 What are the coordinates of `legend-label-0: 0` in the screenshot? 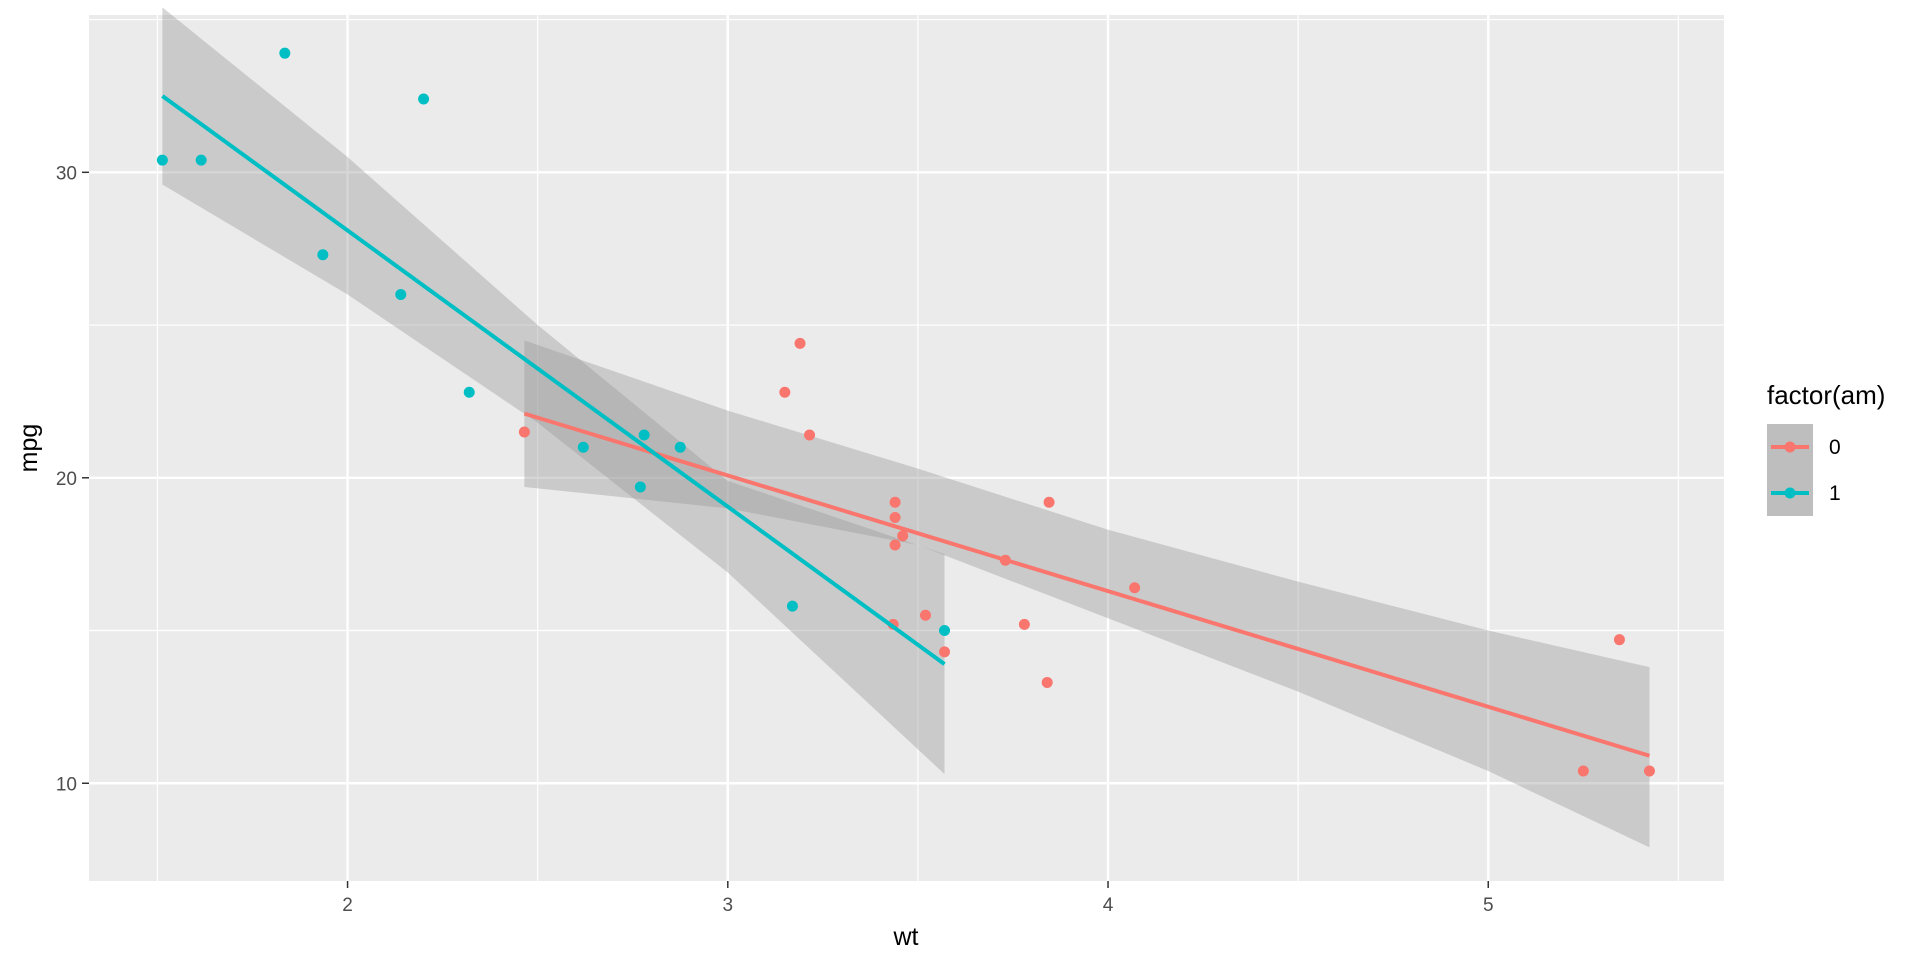 It's located at (1835, 447).